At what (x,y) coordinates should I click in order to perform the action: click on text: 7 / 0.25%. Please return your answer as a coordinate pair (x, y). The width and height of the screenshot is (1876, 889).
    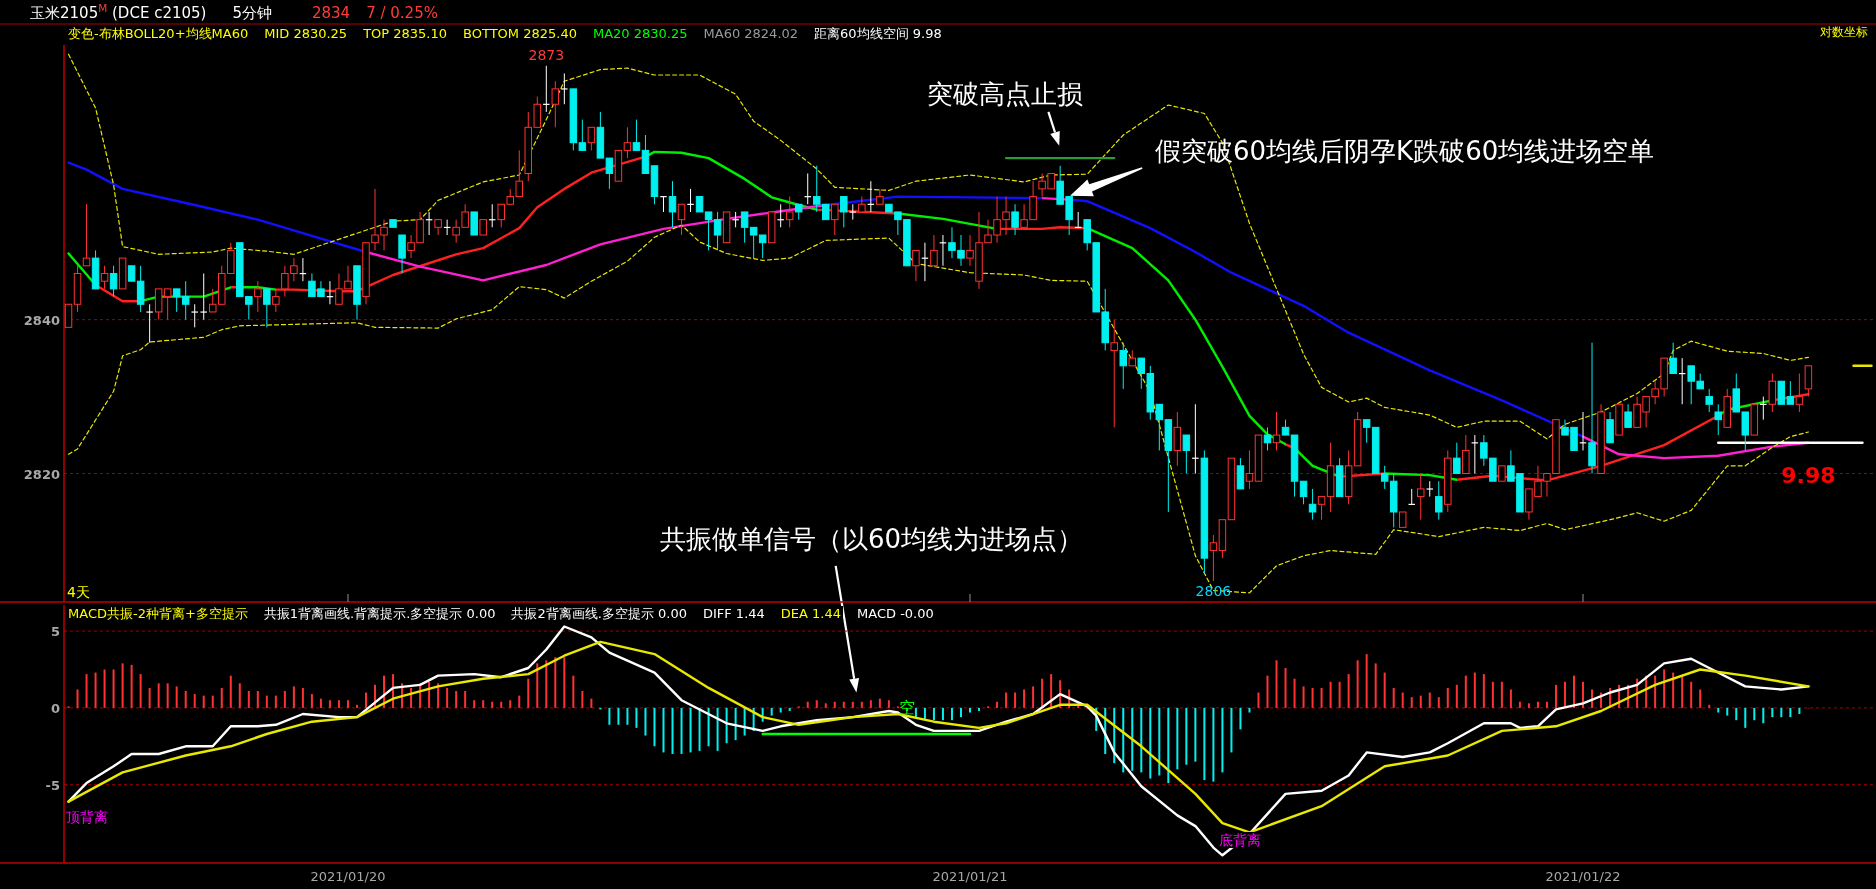
    Looking at the image, I should click on (402, 13).